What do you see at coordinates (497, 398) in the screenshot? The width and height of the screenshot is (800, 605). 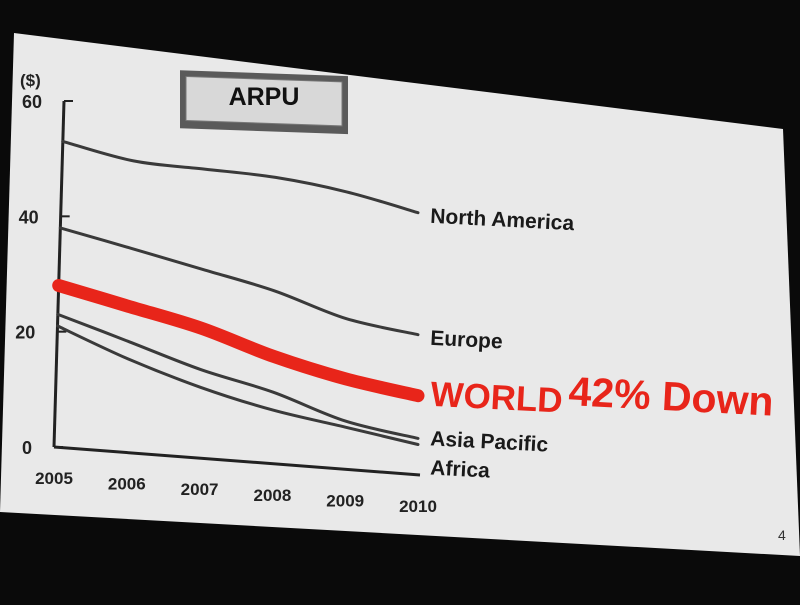 I see `series-label-world: WORLD` at bounding box center [497, 398].